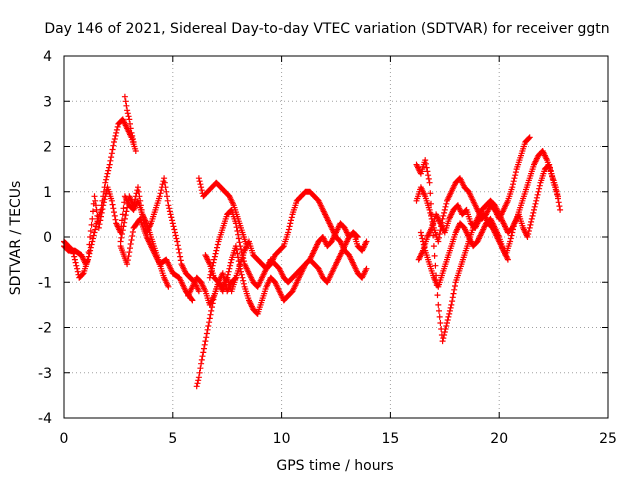 The width and height of the screenshot is (640, 480). What do you see at coordinates (45, 283) in the screenshot?
I see `y-tick-label: -1` at bounding box center [45, 283].